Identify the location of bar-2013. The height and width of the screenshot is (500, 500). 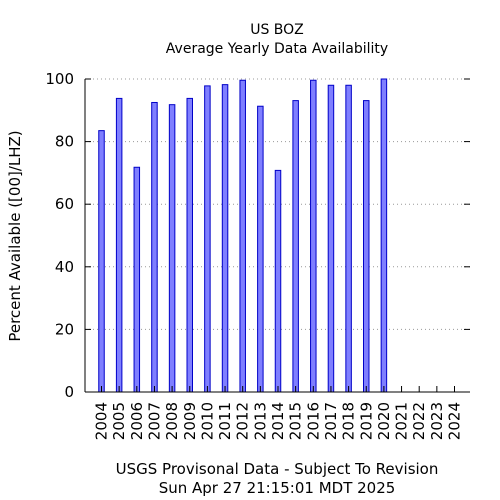
(260, 249).